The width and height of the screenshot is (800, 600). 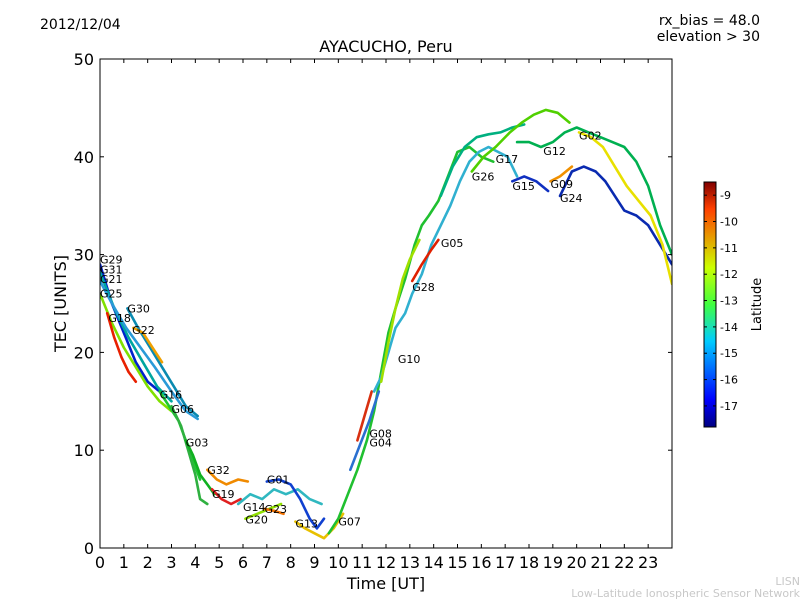 I want to click on satellite-label-g16: G16, so click(x=171, y=394).